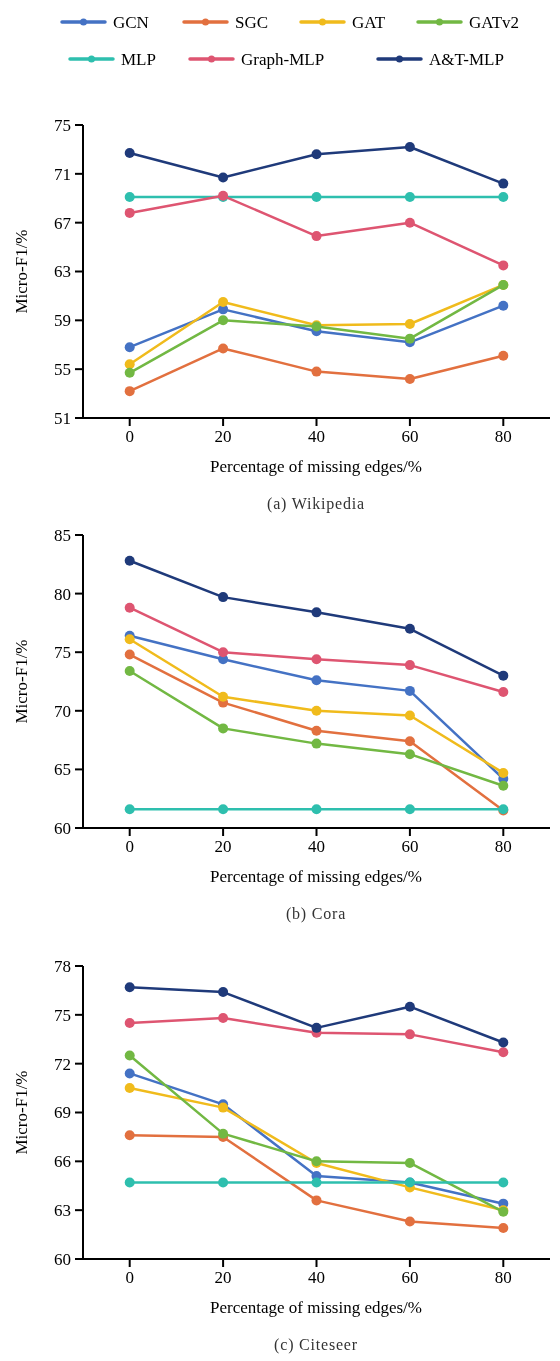 The width and height of the screenshot is (560, 1361). What do you see at coordinates (62, 653) in the screenshot?
I see `y-tick-label: 75` at bounding box center [62, 653].